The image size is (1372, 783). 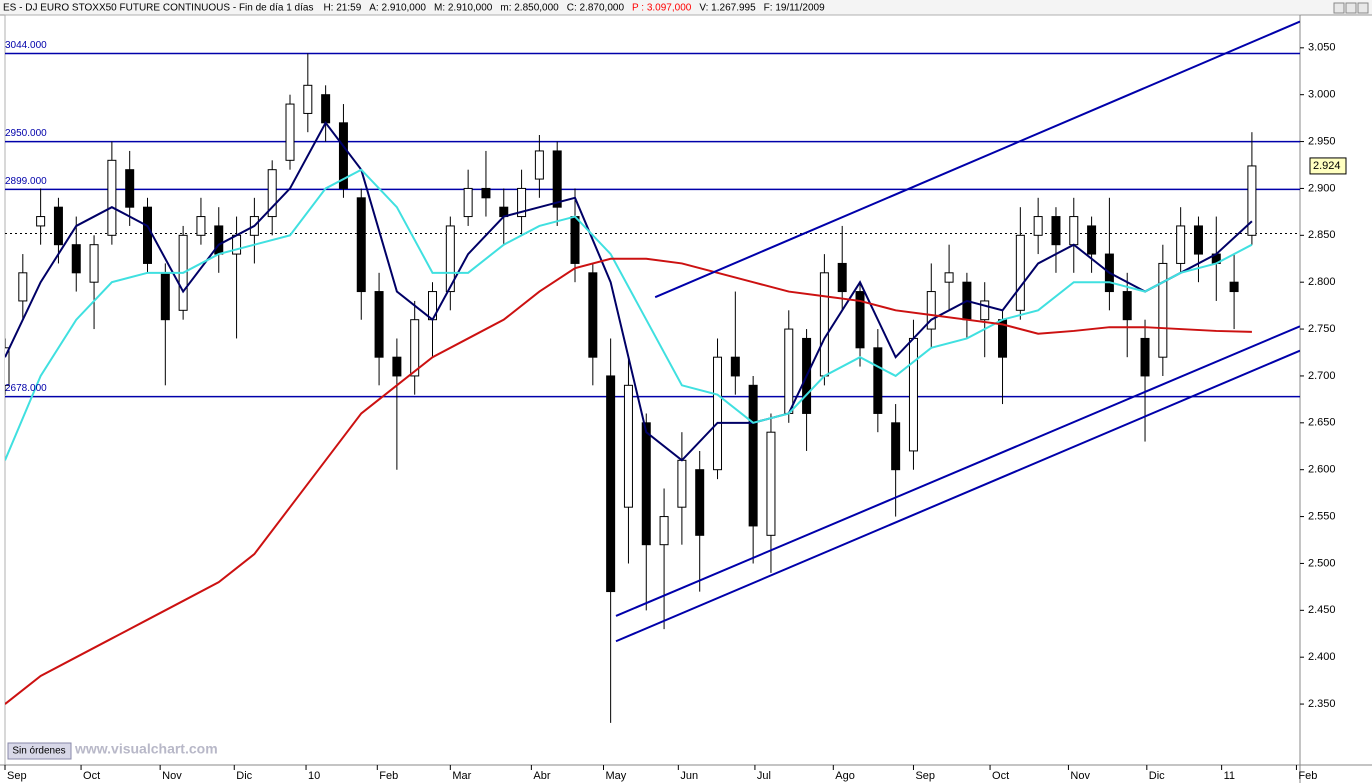 I want to click on level-label: 2678.000, so click(x=26, y=388).